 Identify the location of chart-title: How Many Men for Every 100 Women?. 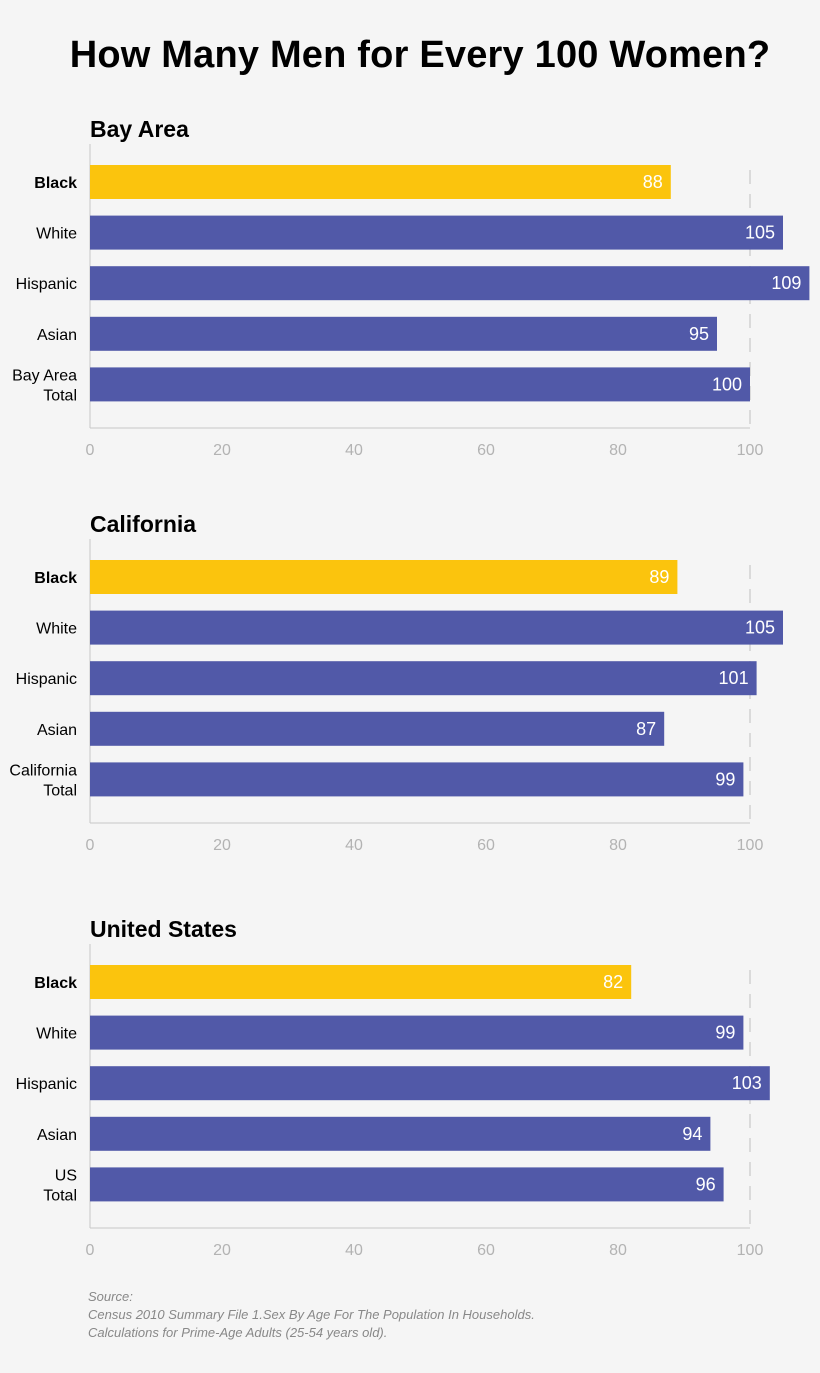
(420, 55).